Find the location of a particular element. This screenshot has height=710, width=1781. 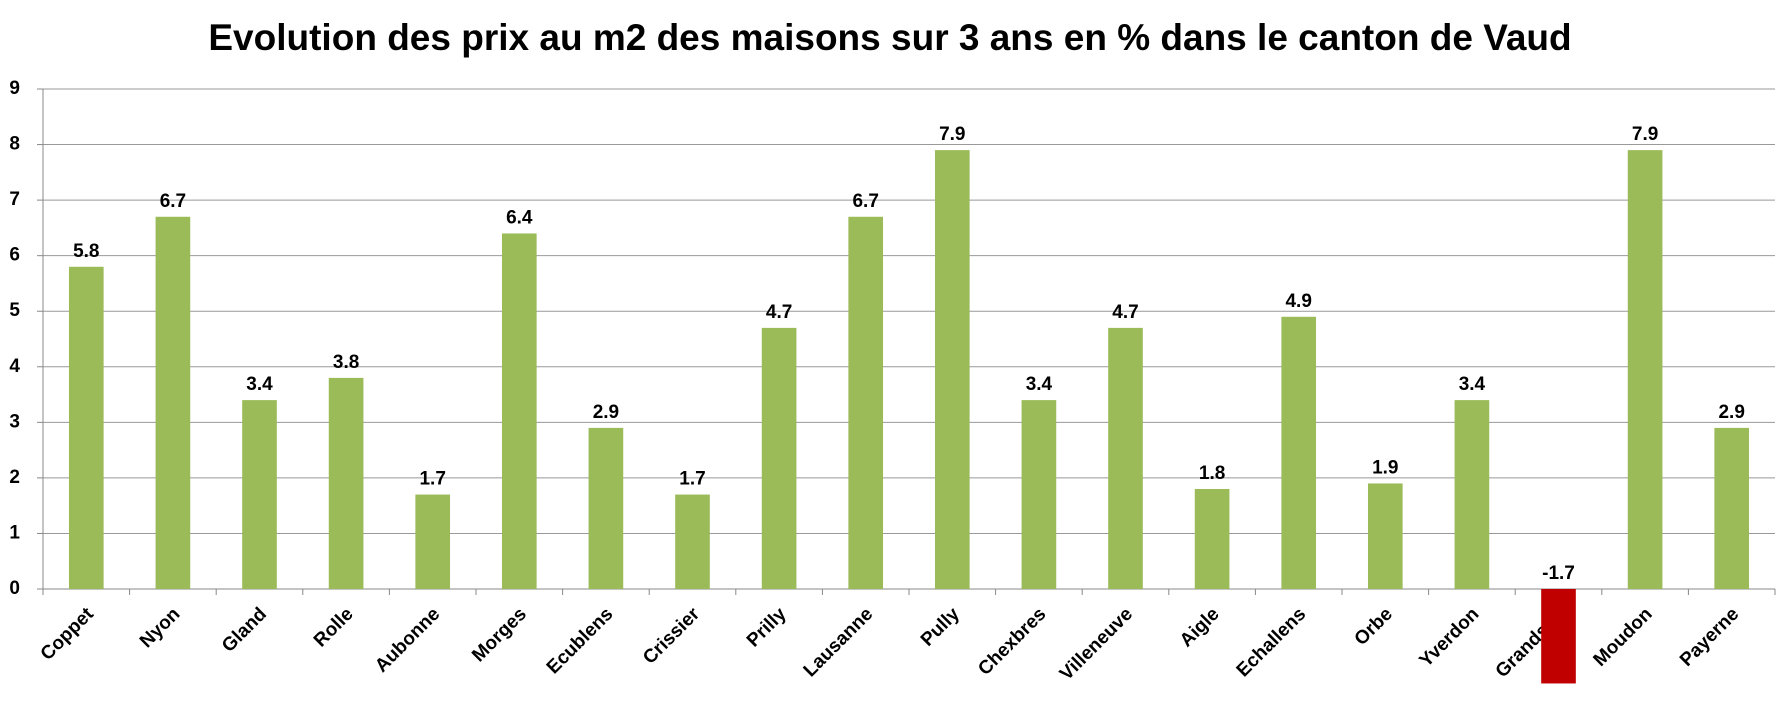

x-tick-label: Prilly is located at coordinates (767, 627).